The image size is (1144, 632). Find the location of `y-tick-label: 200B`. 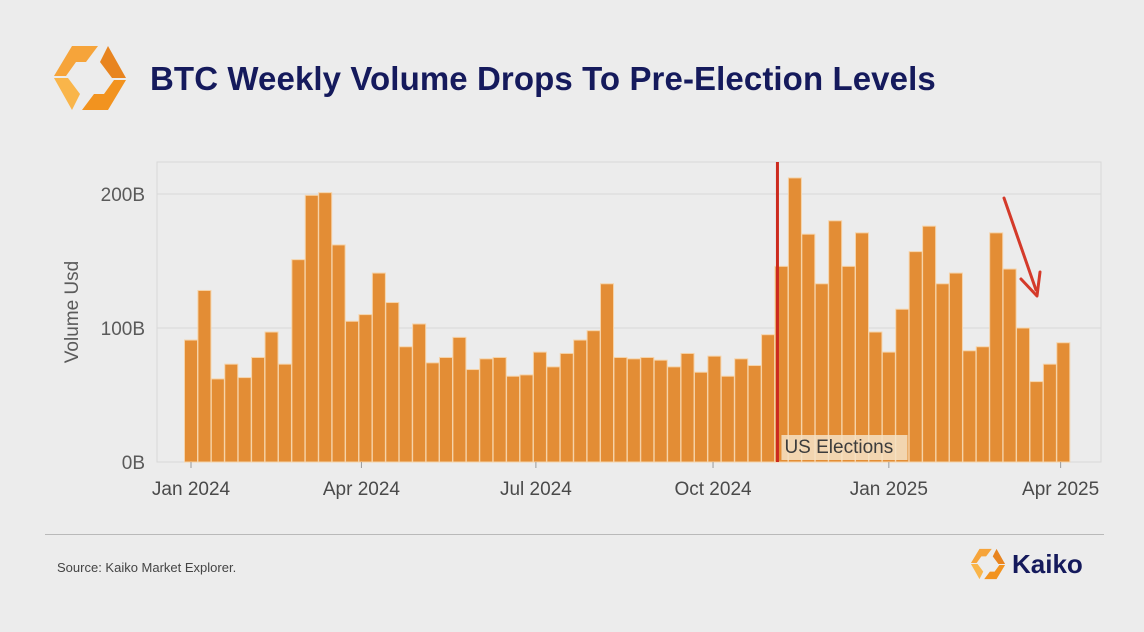

y-tick-label: 200B is located at coordinates (123, 195).